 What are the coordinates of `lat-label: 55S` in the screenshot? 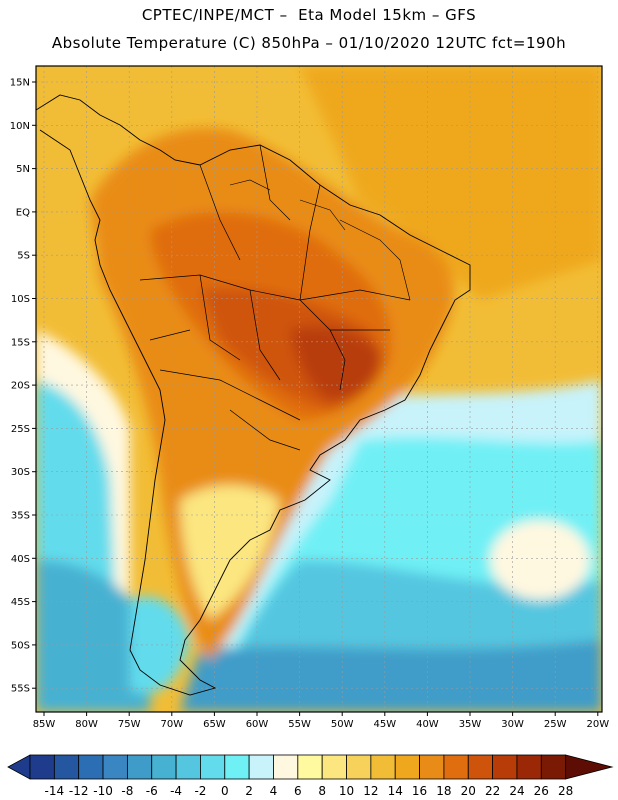 It's located at (20, 689).